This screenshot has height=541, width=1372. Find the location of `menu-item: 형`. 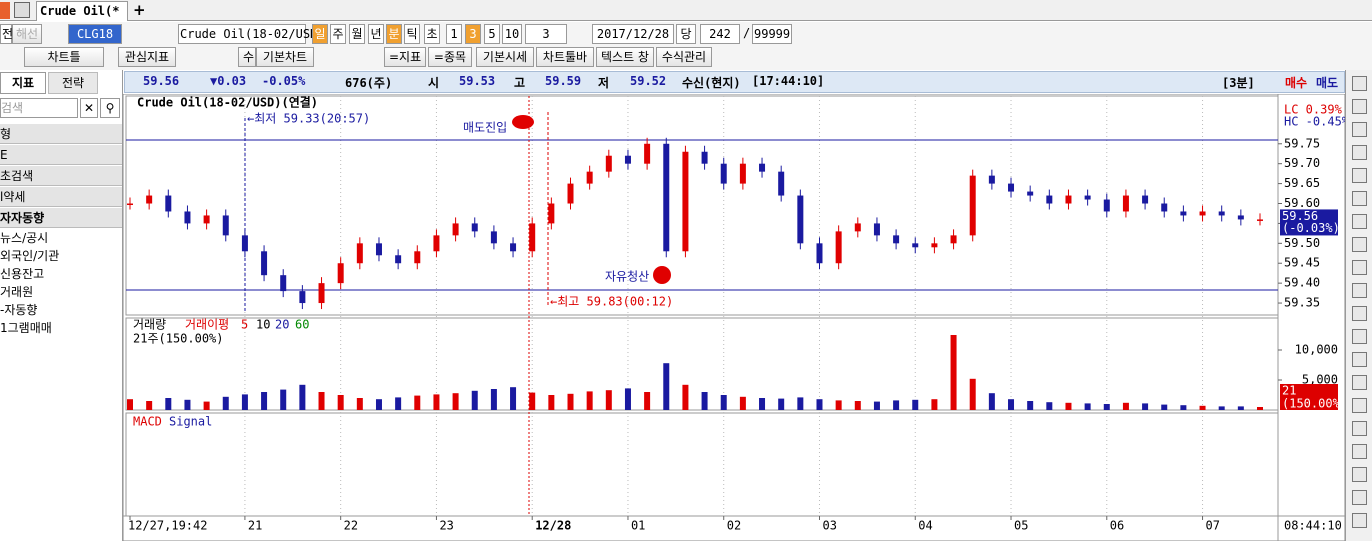

menu-item: 형 is located at coordinates (61, 134).